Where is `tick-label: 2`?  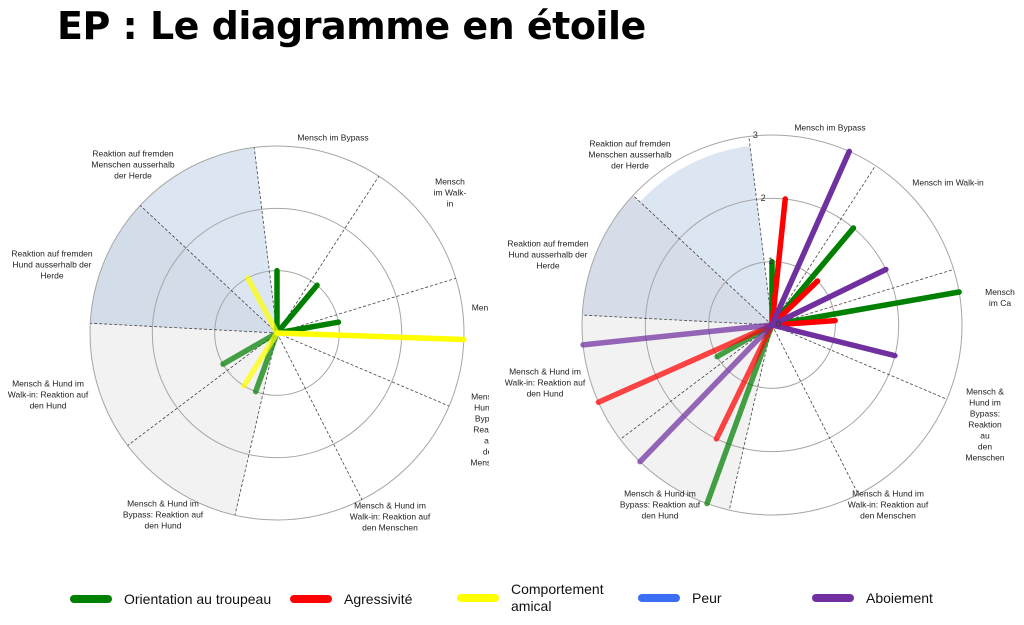
tick-label: 2 is located at coordinates (763, 198).